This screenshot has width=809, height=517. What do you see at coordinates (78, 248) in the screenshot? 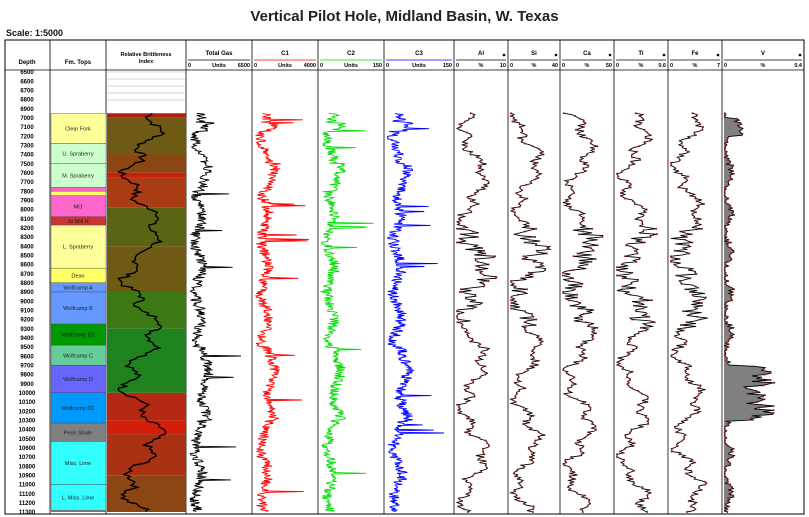
I see `formation-label: L. Spraberry` at bounding box center [78, 248].